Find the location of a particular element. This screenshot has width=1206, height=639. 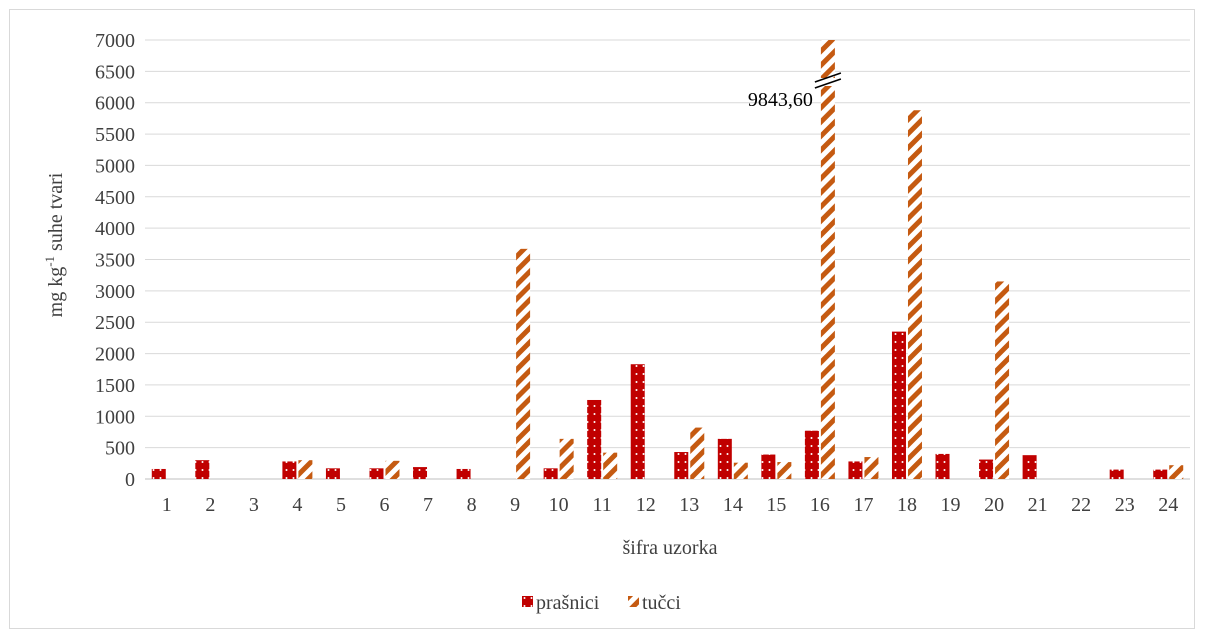

y-tick-label: 2000 is located at coordinates (115, 355).